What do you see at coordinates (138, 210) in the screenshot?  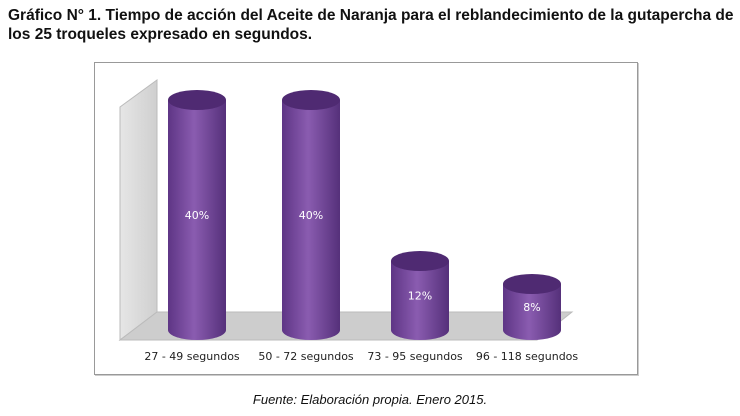 I see `back-wall-left` at bounding box center [138, 210].